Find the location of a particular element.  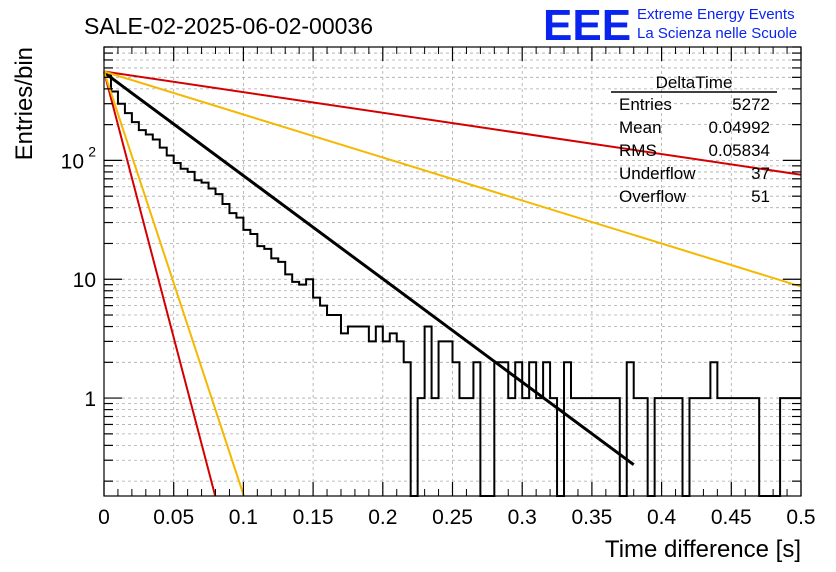

y-tick-label: 1 is located at coordinates (90, 399).